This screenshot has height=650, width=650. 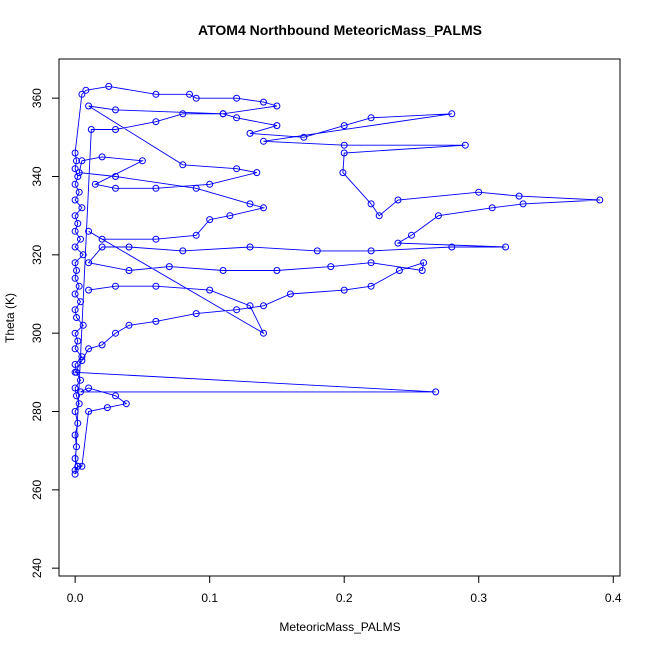 What do you see at coordinates (37, 490) in the screenshot?
I see `y-tick-label: 260` at bounding box center [37, 490].